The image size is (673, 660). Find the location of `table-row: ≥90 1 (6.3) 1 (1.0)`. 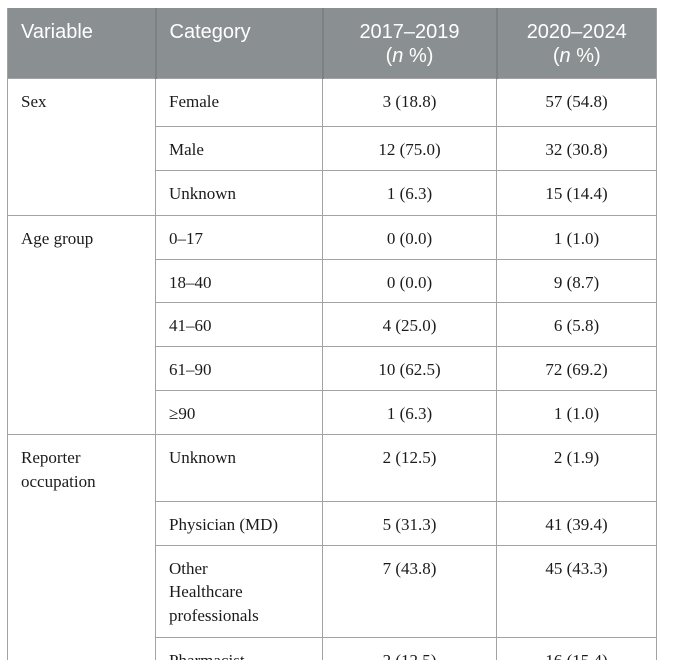

table-row: ≥90 1 (6.3) 1 (1.0) is located at coordinates (332, 412).